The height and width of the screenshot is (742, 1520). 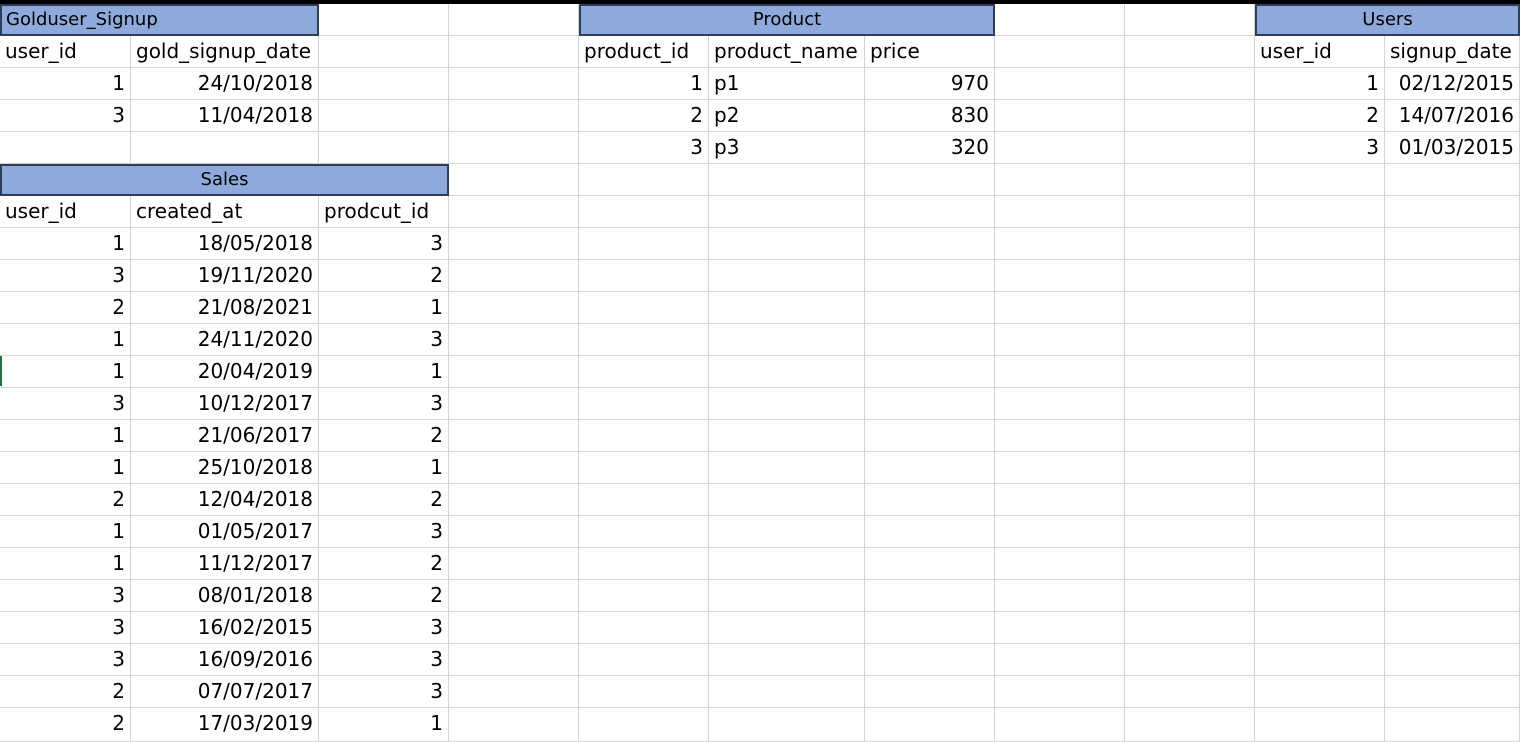 I want to click on cell-a14: 1, so click(x=65, y=436).